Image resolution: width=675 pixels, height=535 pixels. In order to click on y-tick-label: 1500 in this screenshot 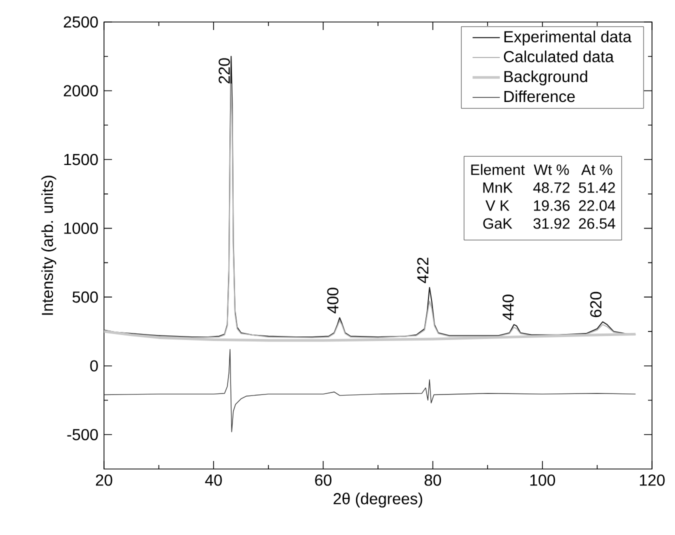, I will do `click(81, 160)`.